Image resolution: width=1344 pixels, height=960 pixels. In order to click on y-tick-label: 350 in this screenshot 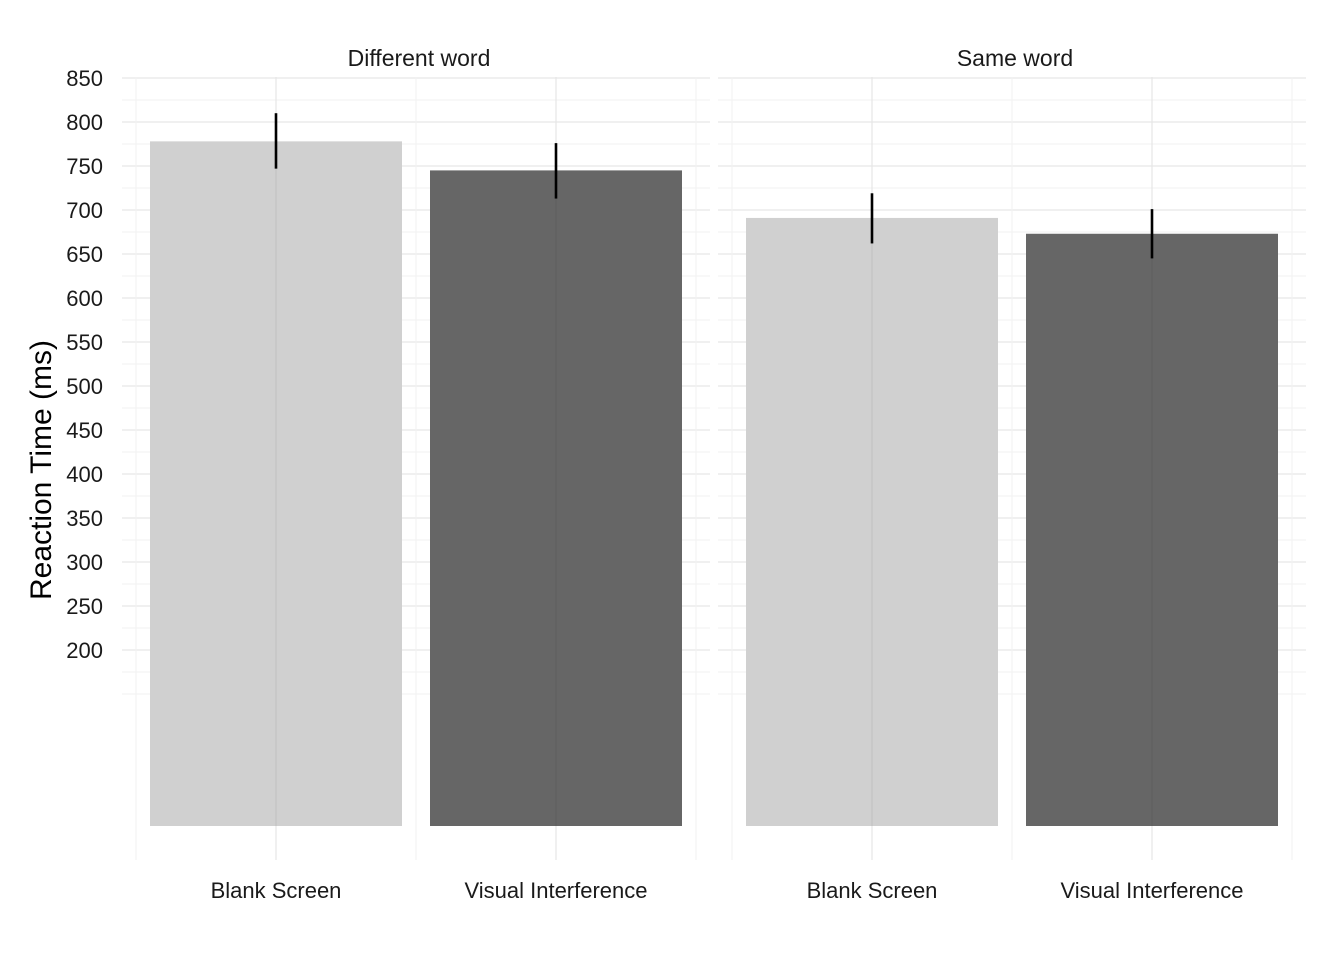, I will do `click(84, 518)`.